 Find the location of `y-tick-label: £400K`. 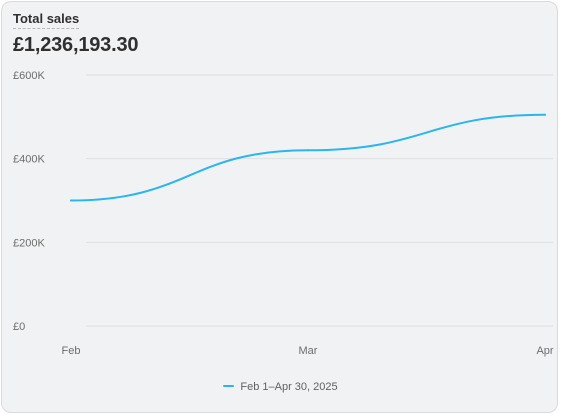

y-tick-label: £400K is located at coordinates (29, 160).